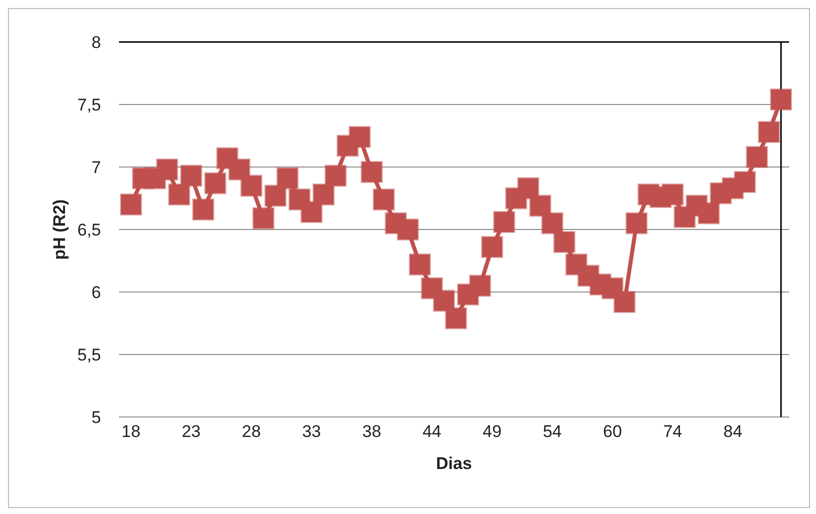 The height and width of the screenshot is (514, 816). I want to click on x-tick-label: 49, so click(492, 432).